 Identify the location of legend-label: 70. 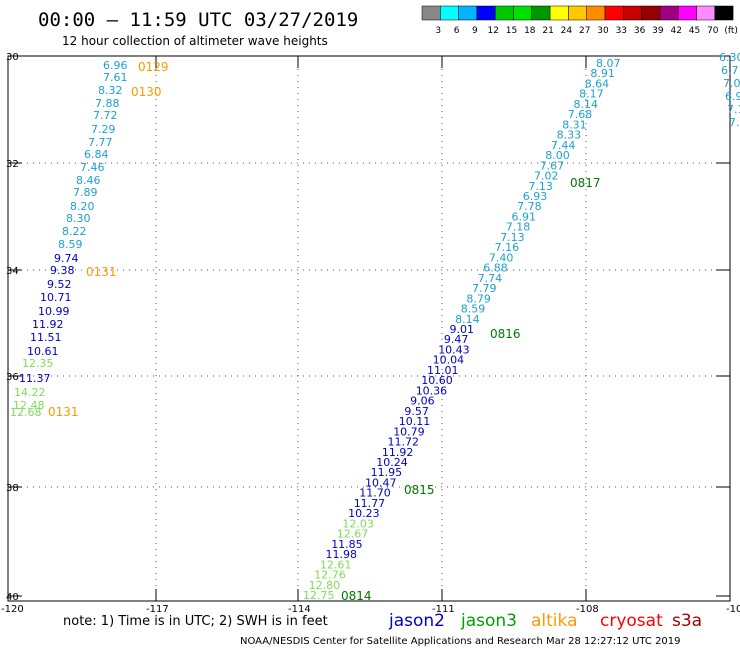
(713, 31).